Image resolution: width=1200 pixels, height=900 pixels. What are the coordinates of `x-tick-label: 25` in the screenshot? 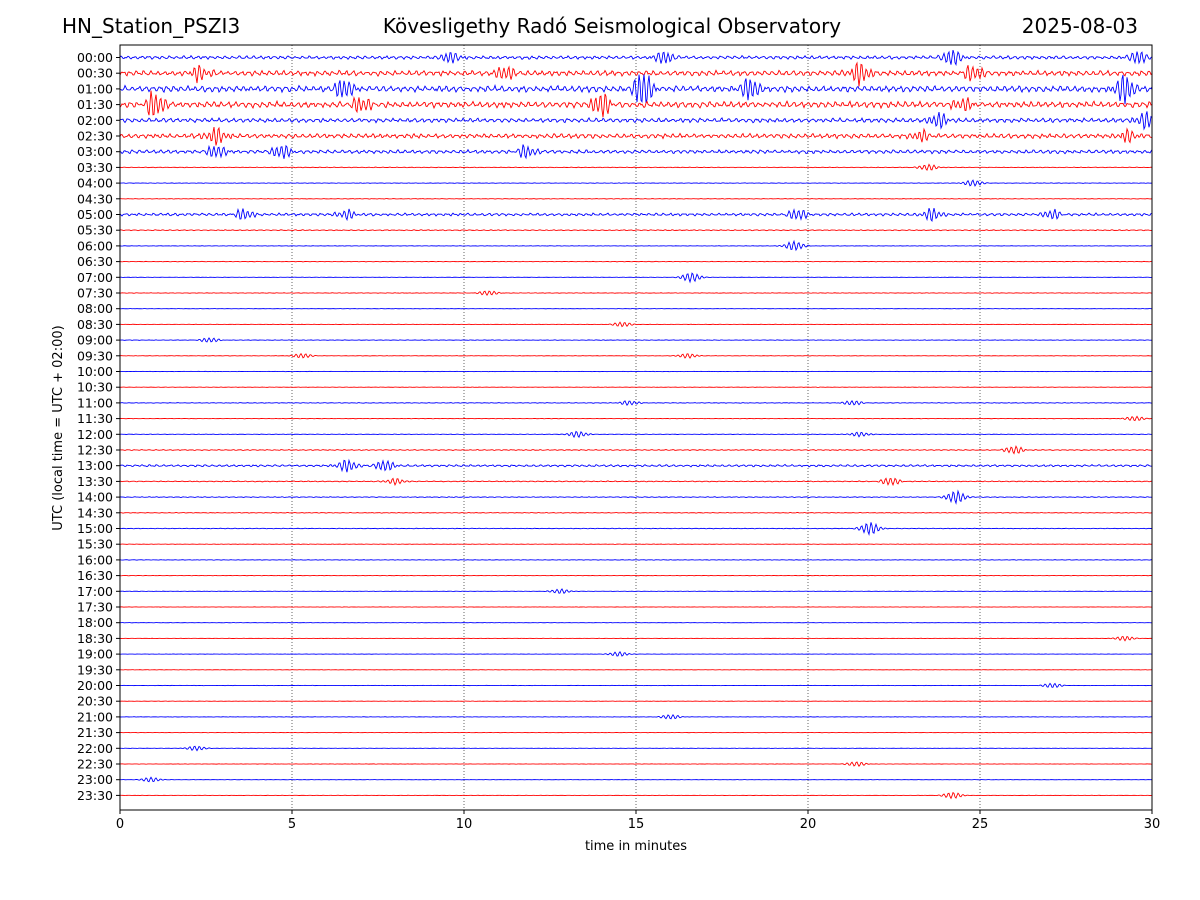 It's located at (980, 824).